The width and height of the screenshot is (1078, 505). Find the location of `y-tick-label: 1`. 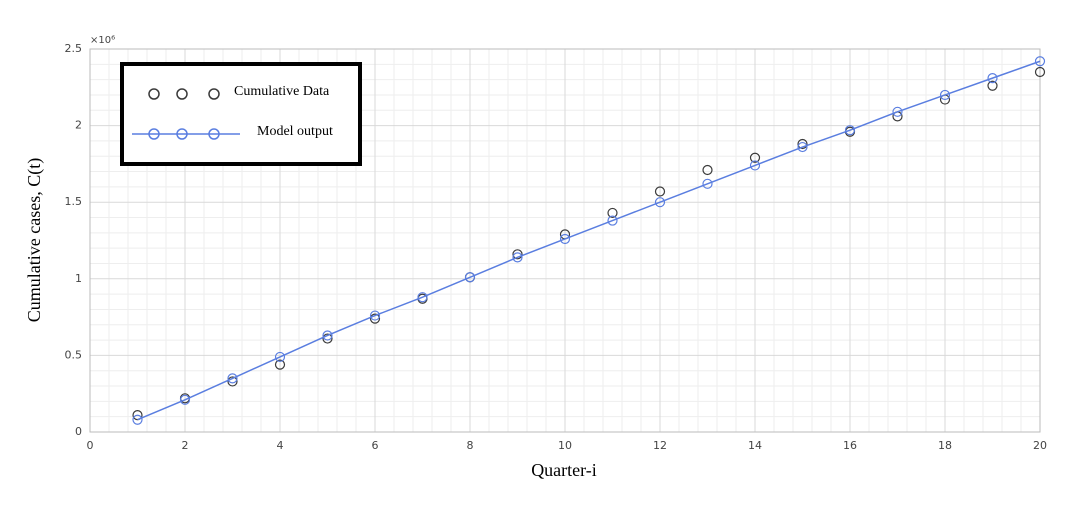

y-tick-label: 1 is located at coordinates (78, 278).